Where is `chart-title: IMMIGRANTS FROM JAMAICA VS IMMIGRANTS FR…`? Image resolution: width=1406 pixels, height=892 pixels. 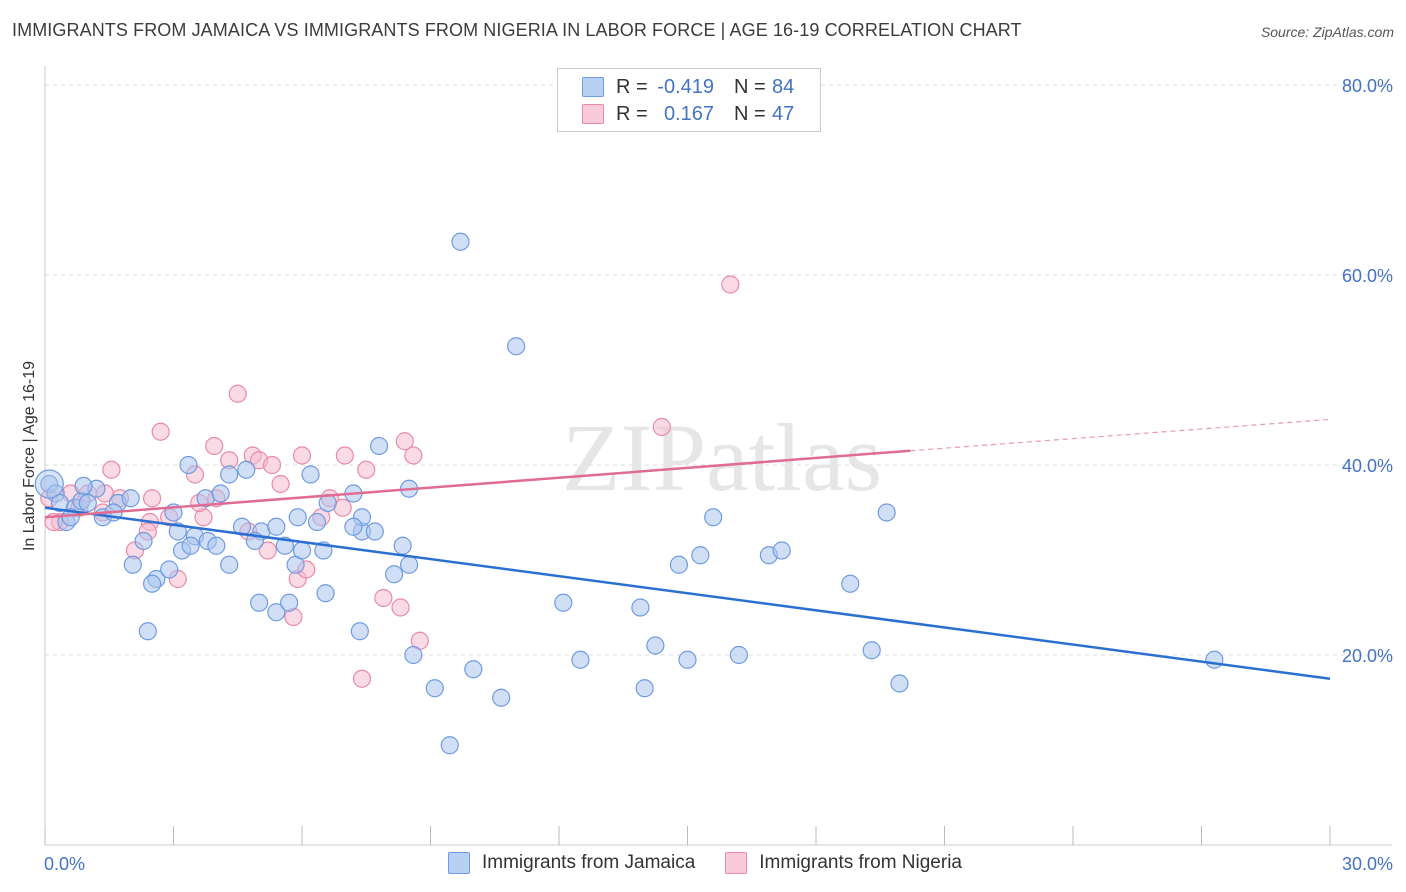 chart-title: IMMIGRANTS FROM JAMAICA VS IMMIGRANTS FR… is located at coordinates (517, 30).